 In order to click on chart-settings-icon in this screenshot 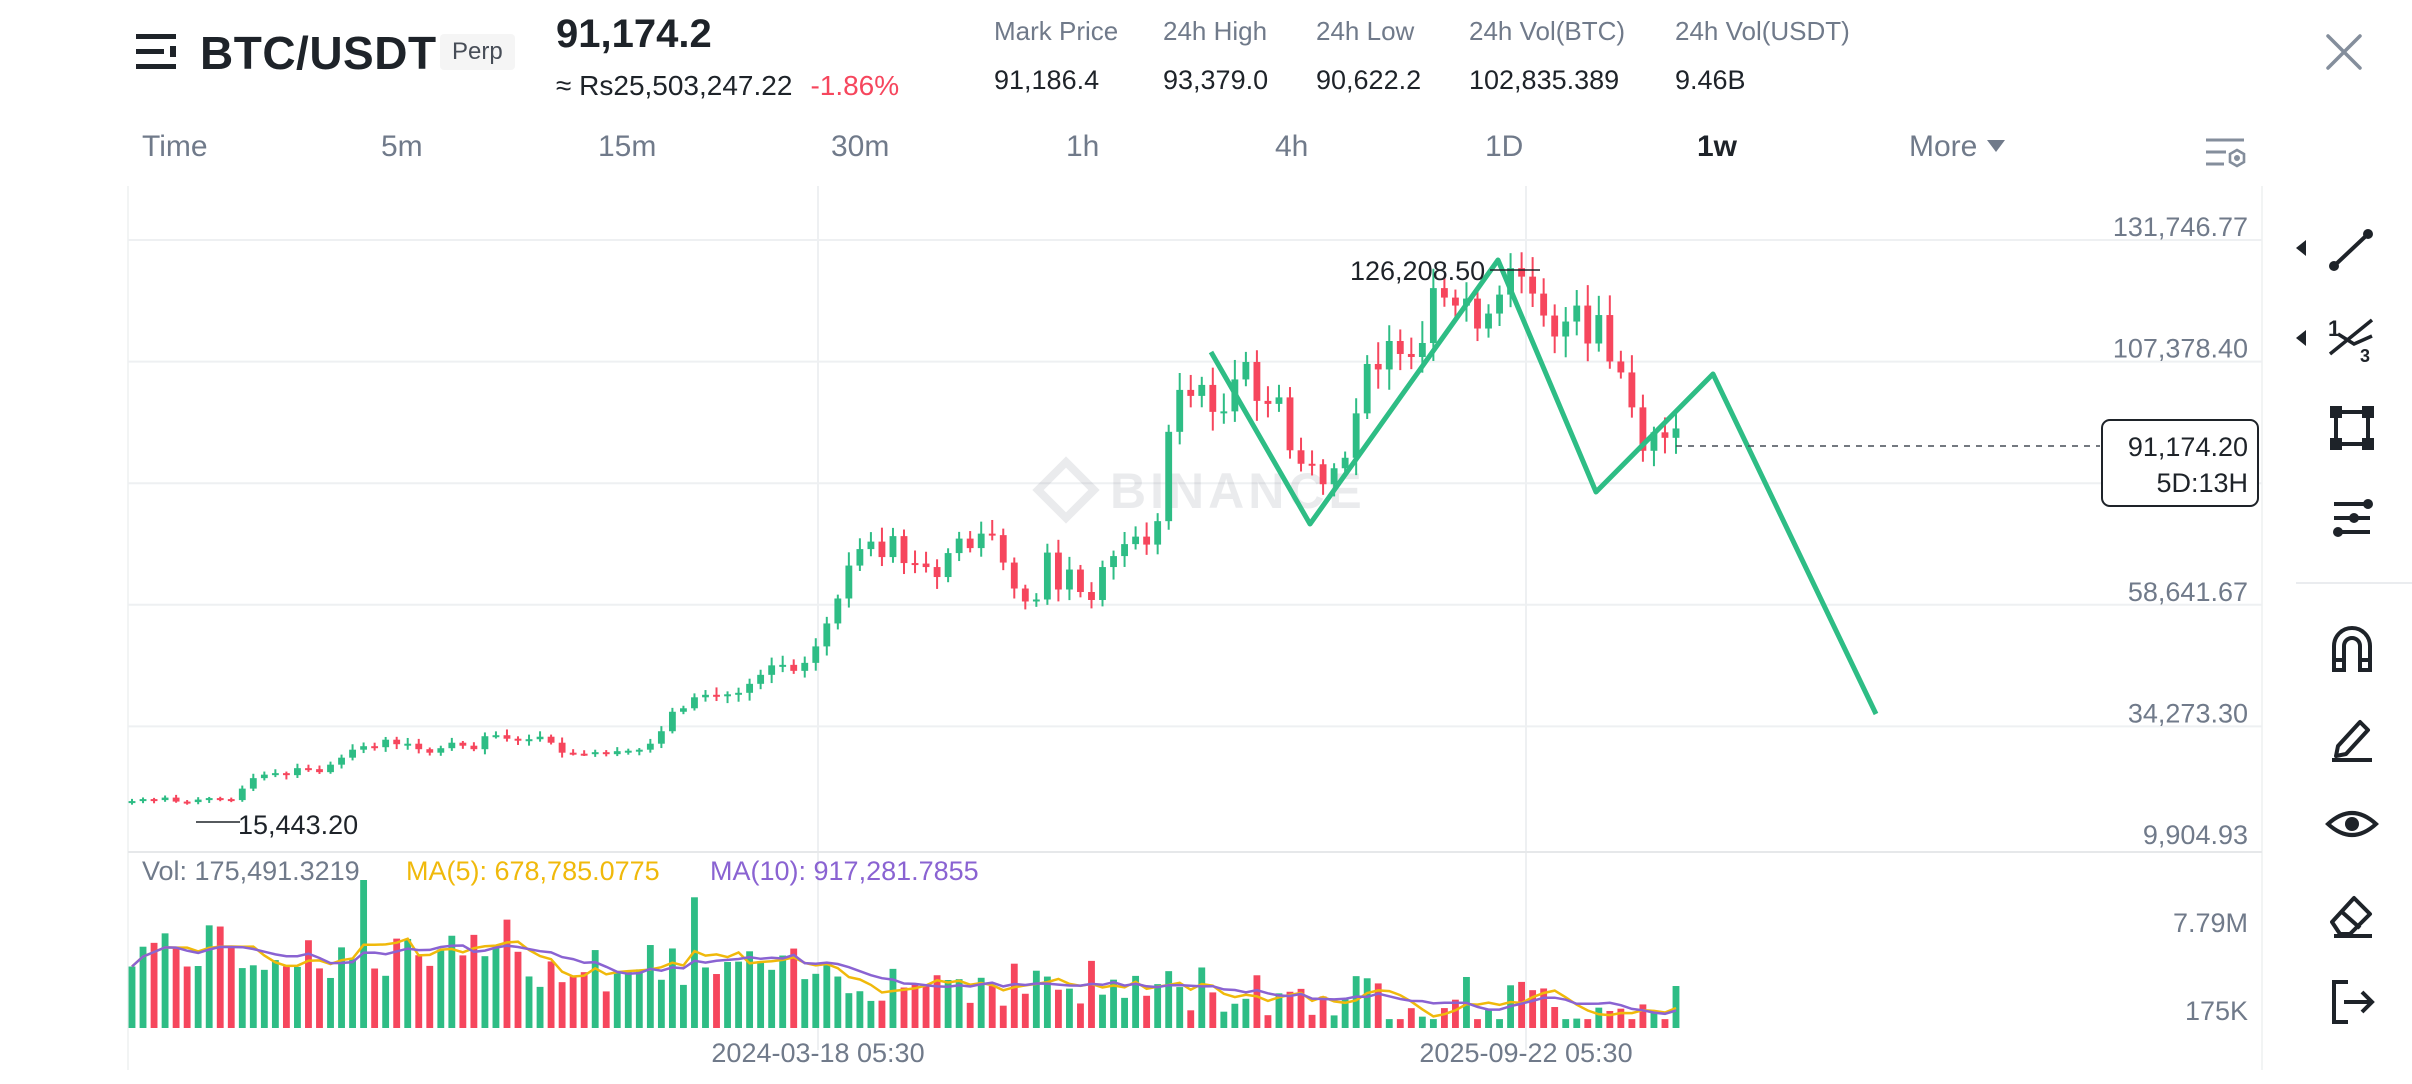, I will do `click(2226, 154)`.